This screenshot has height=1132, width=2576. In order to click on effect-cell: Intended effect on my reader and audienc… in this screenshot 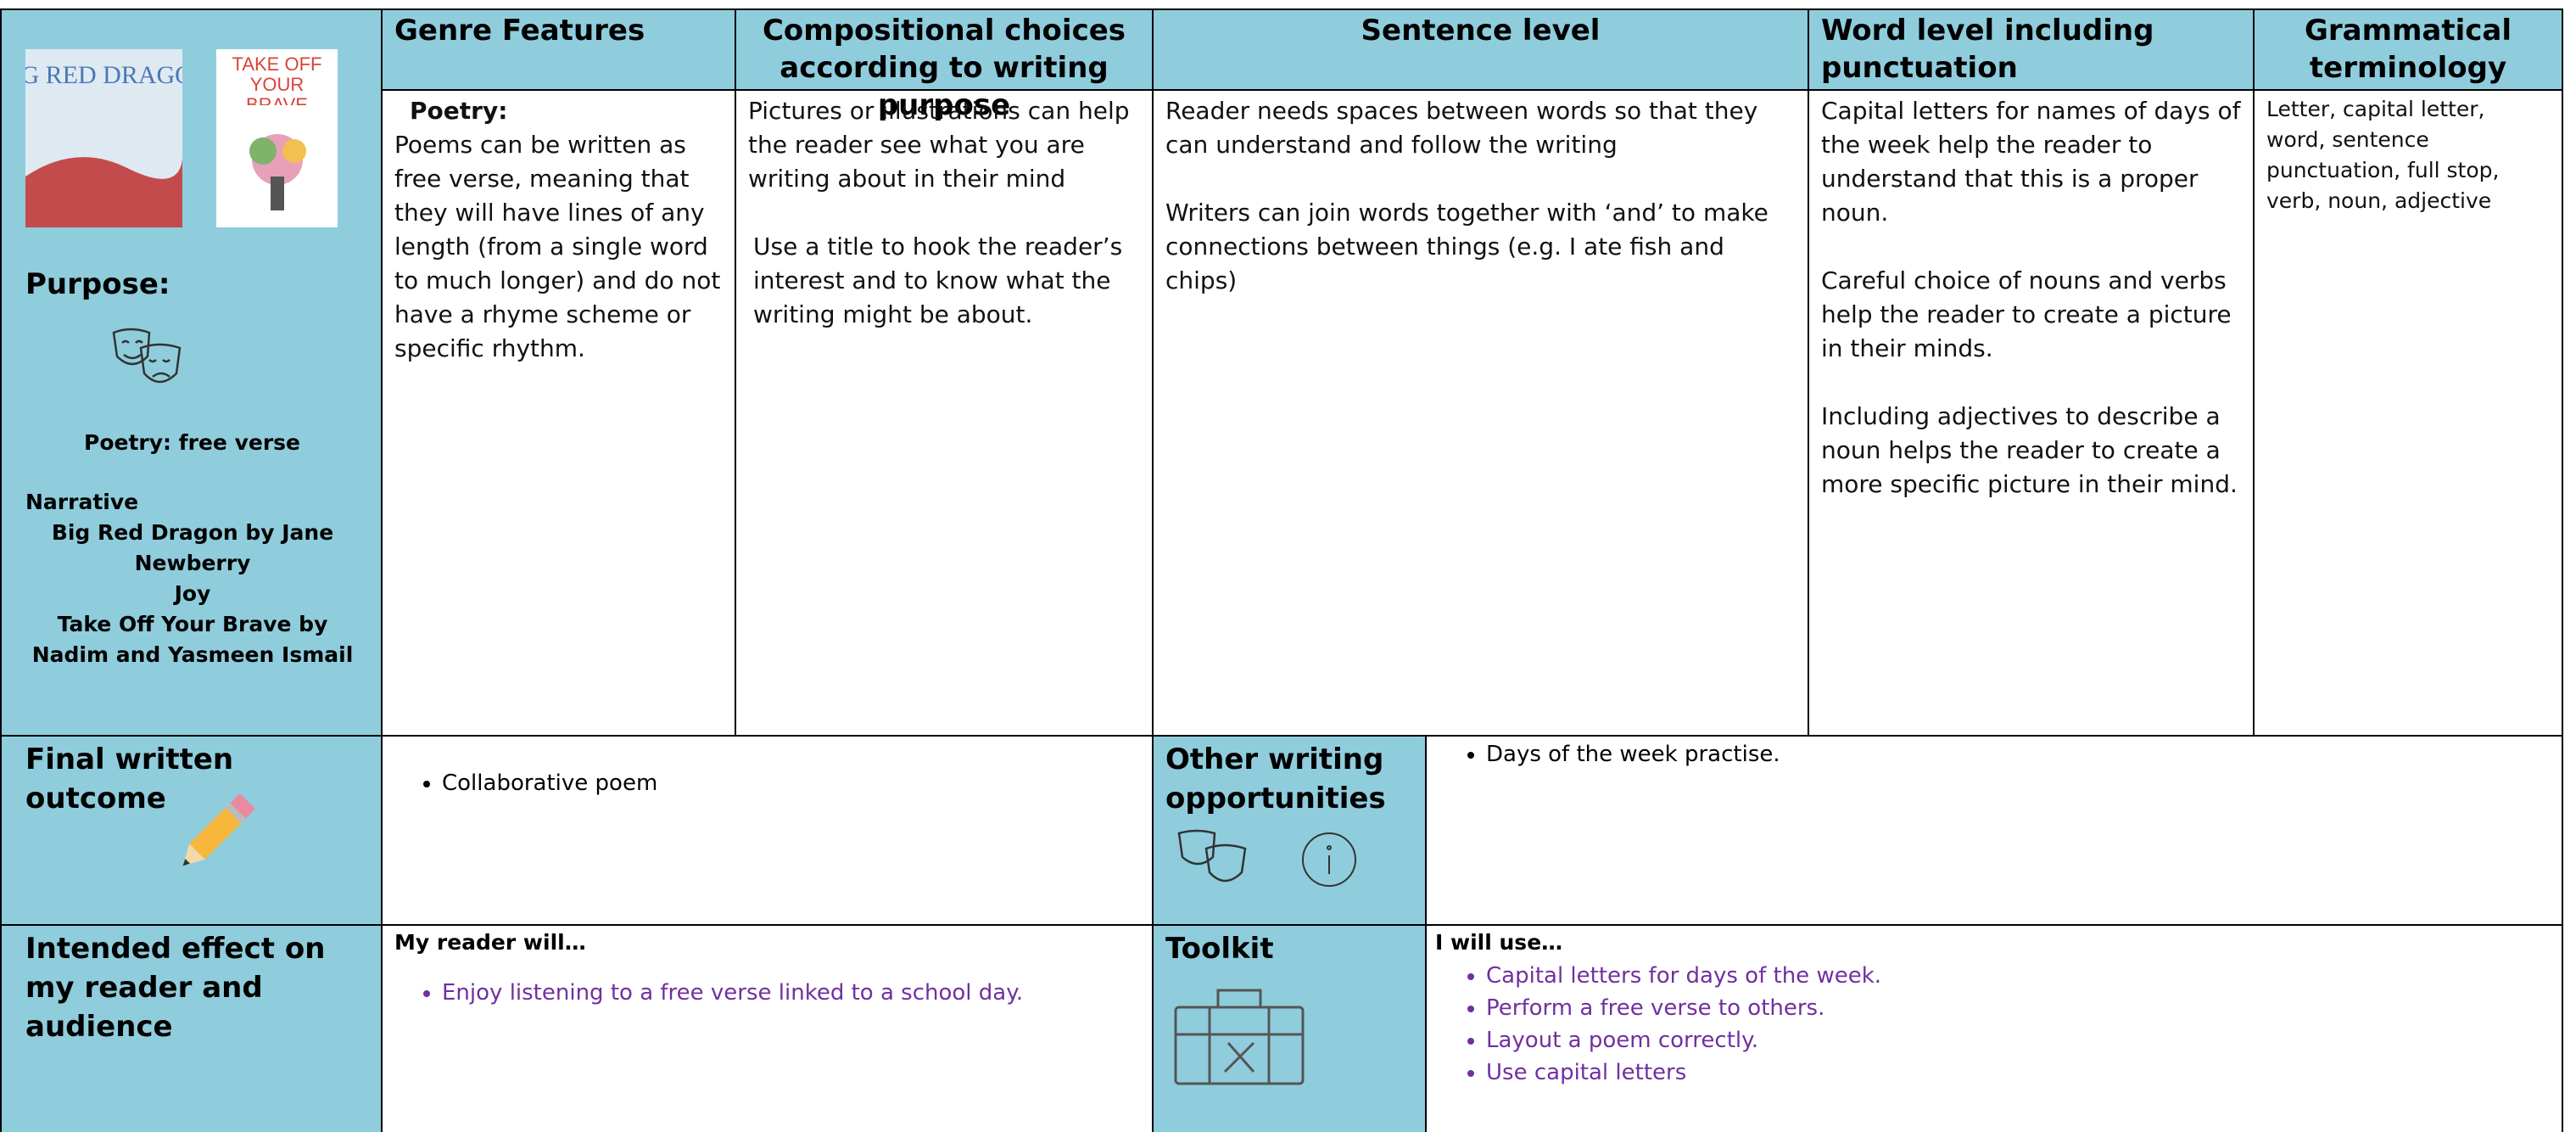, I will do `click(191, 1028)`.